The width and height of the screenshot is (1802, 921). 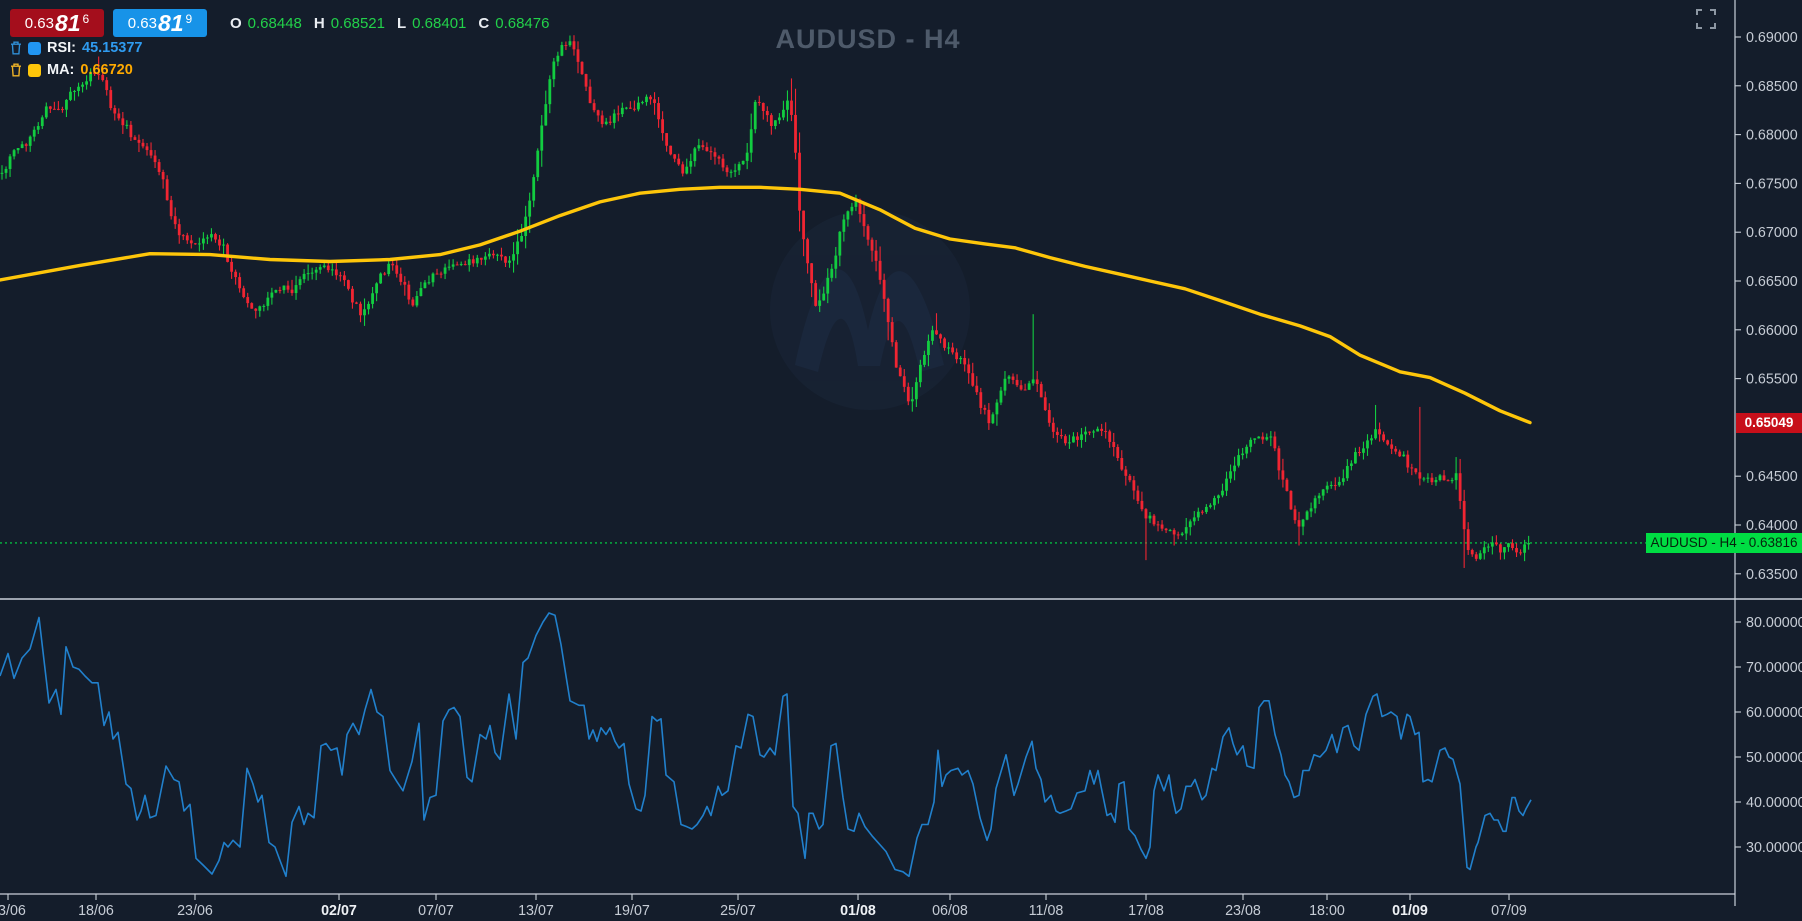 What do you see at coordinates (189, 19) in the screenshot?
I see `ask-price-pipette: 9` at bounding box center [189, 19].